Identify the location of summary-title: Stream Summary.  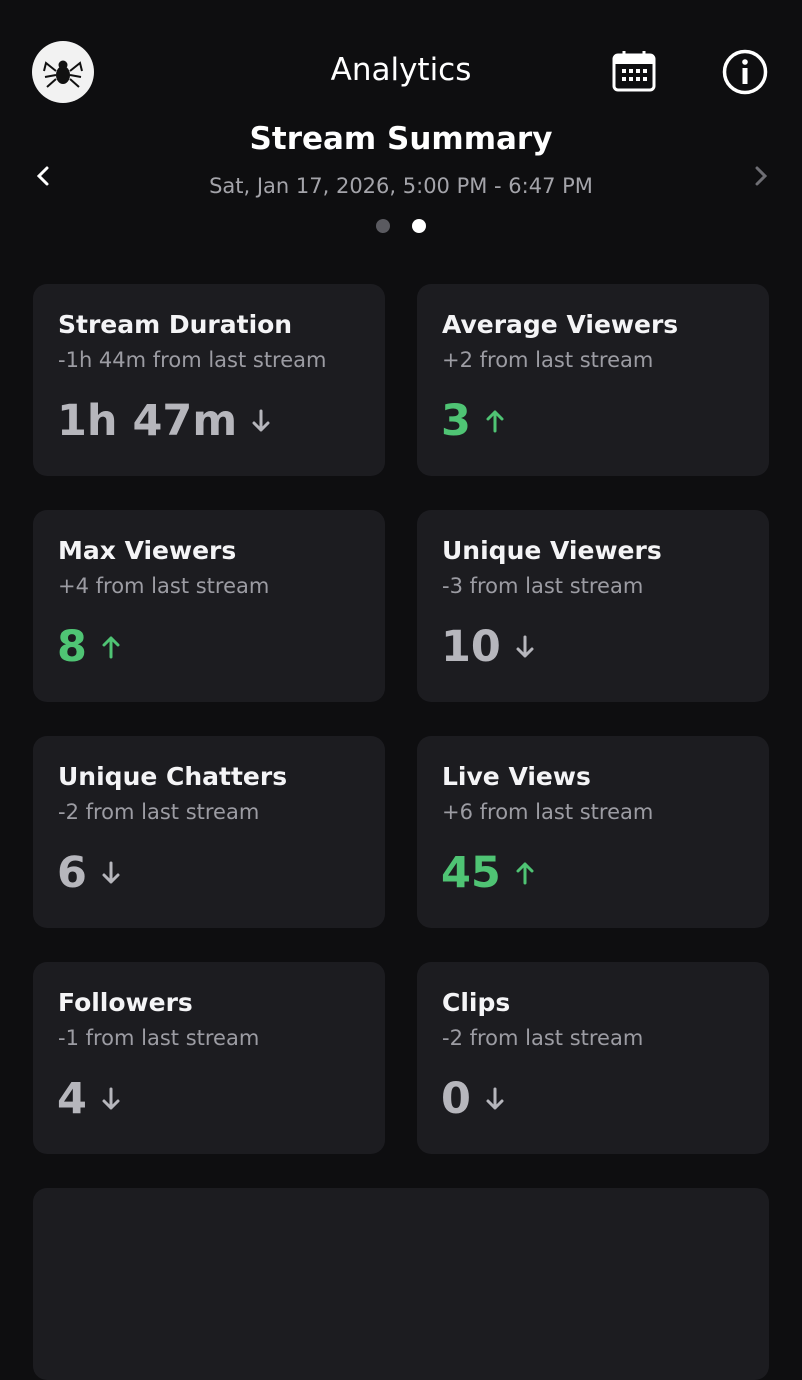
(401, 139).